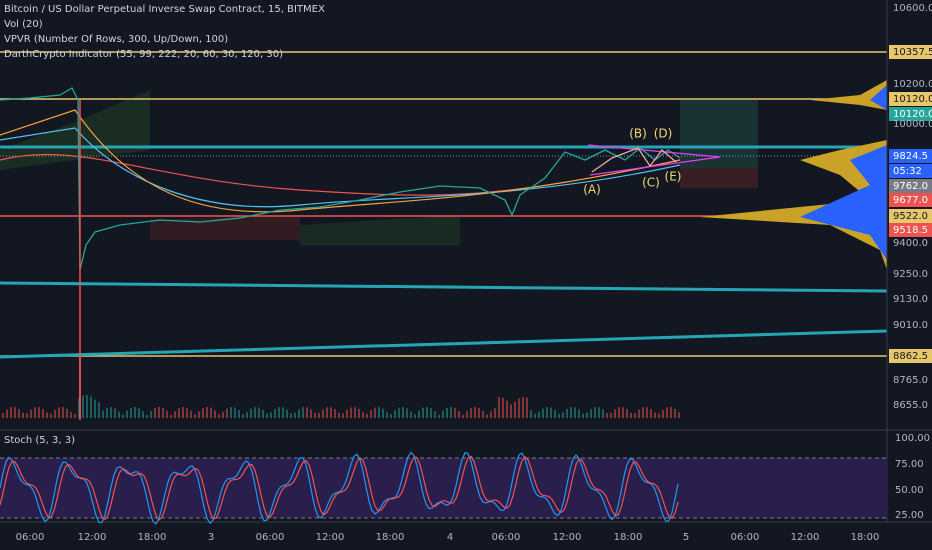  I want to click on stoch-axis-label: 50.00, so click(909, 490).